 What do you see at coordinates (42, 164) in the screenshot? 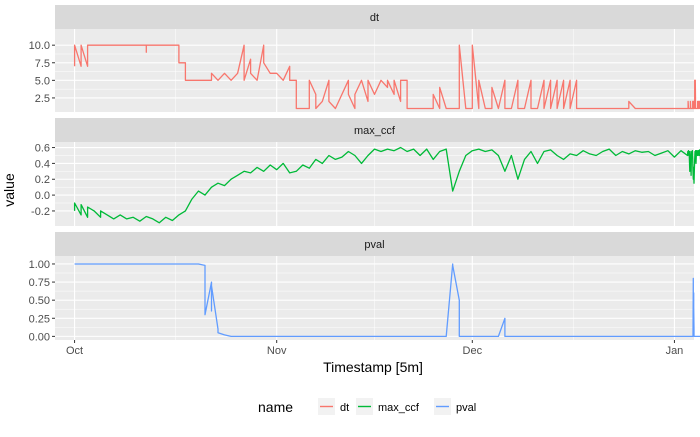
I see `y-tick-label: 0.4` at bounding box center [42, 164].